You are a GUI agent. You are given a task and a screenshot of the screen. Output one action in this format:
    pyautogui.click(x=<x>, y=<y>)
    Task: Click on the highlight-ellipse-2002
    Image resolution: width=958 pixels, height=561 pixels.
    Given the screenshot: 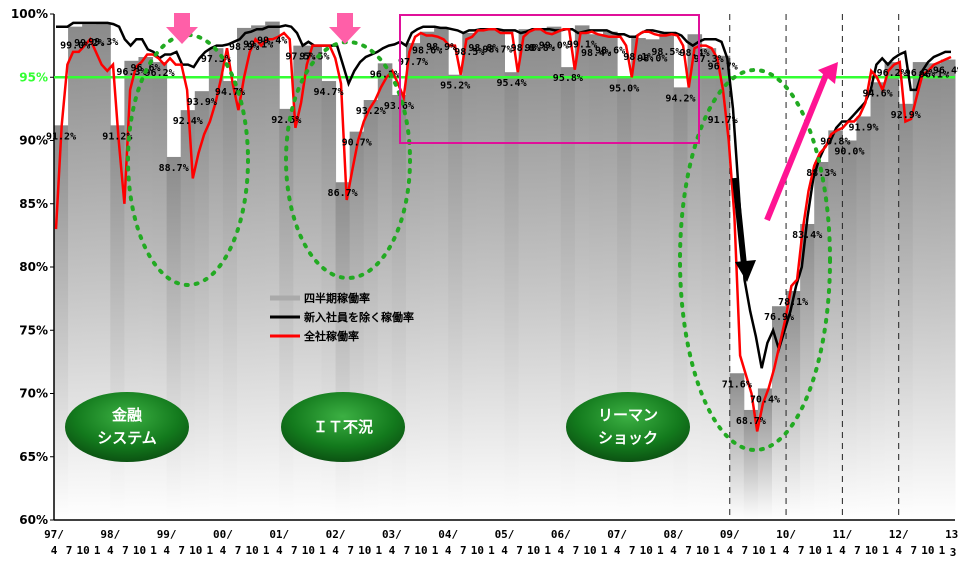 What is the action you would take?
    pyautogui.click(x=348, y=160)
    